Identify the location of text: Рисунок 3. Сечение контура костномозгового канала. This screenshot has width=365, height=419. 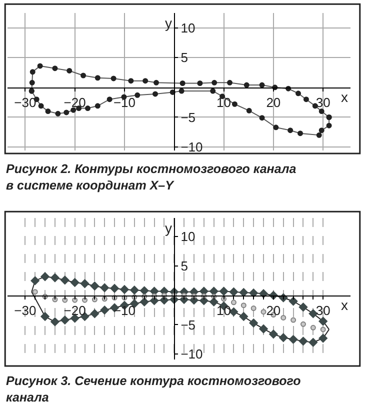
(154, 389).